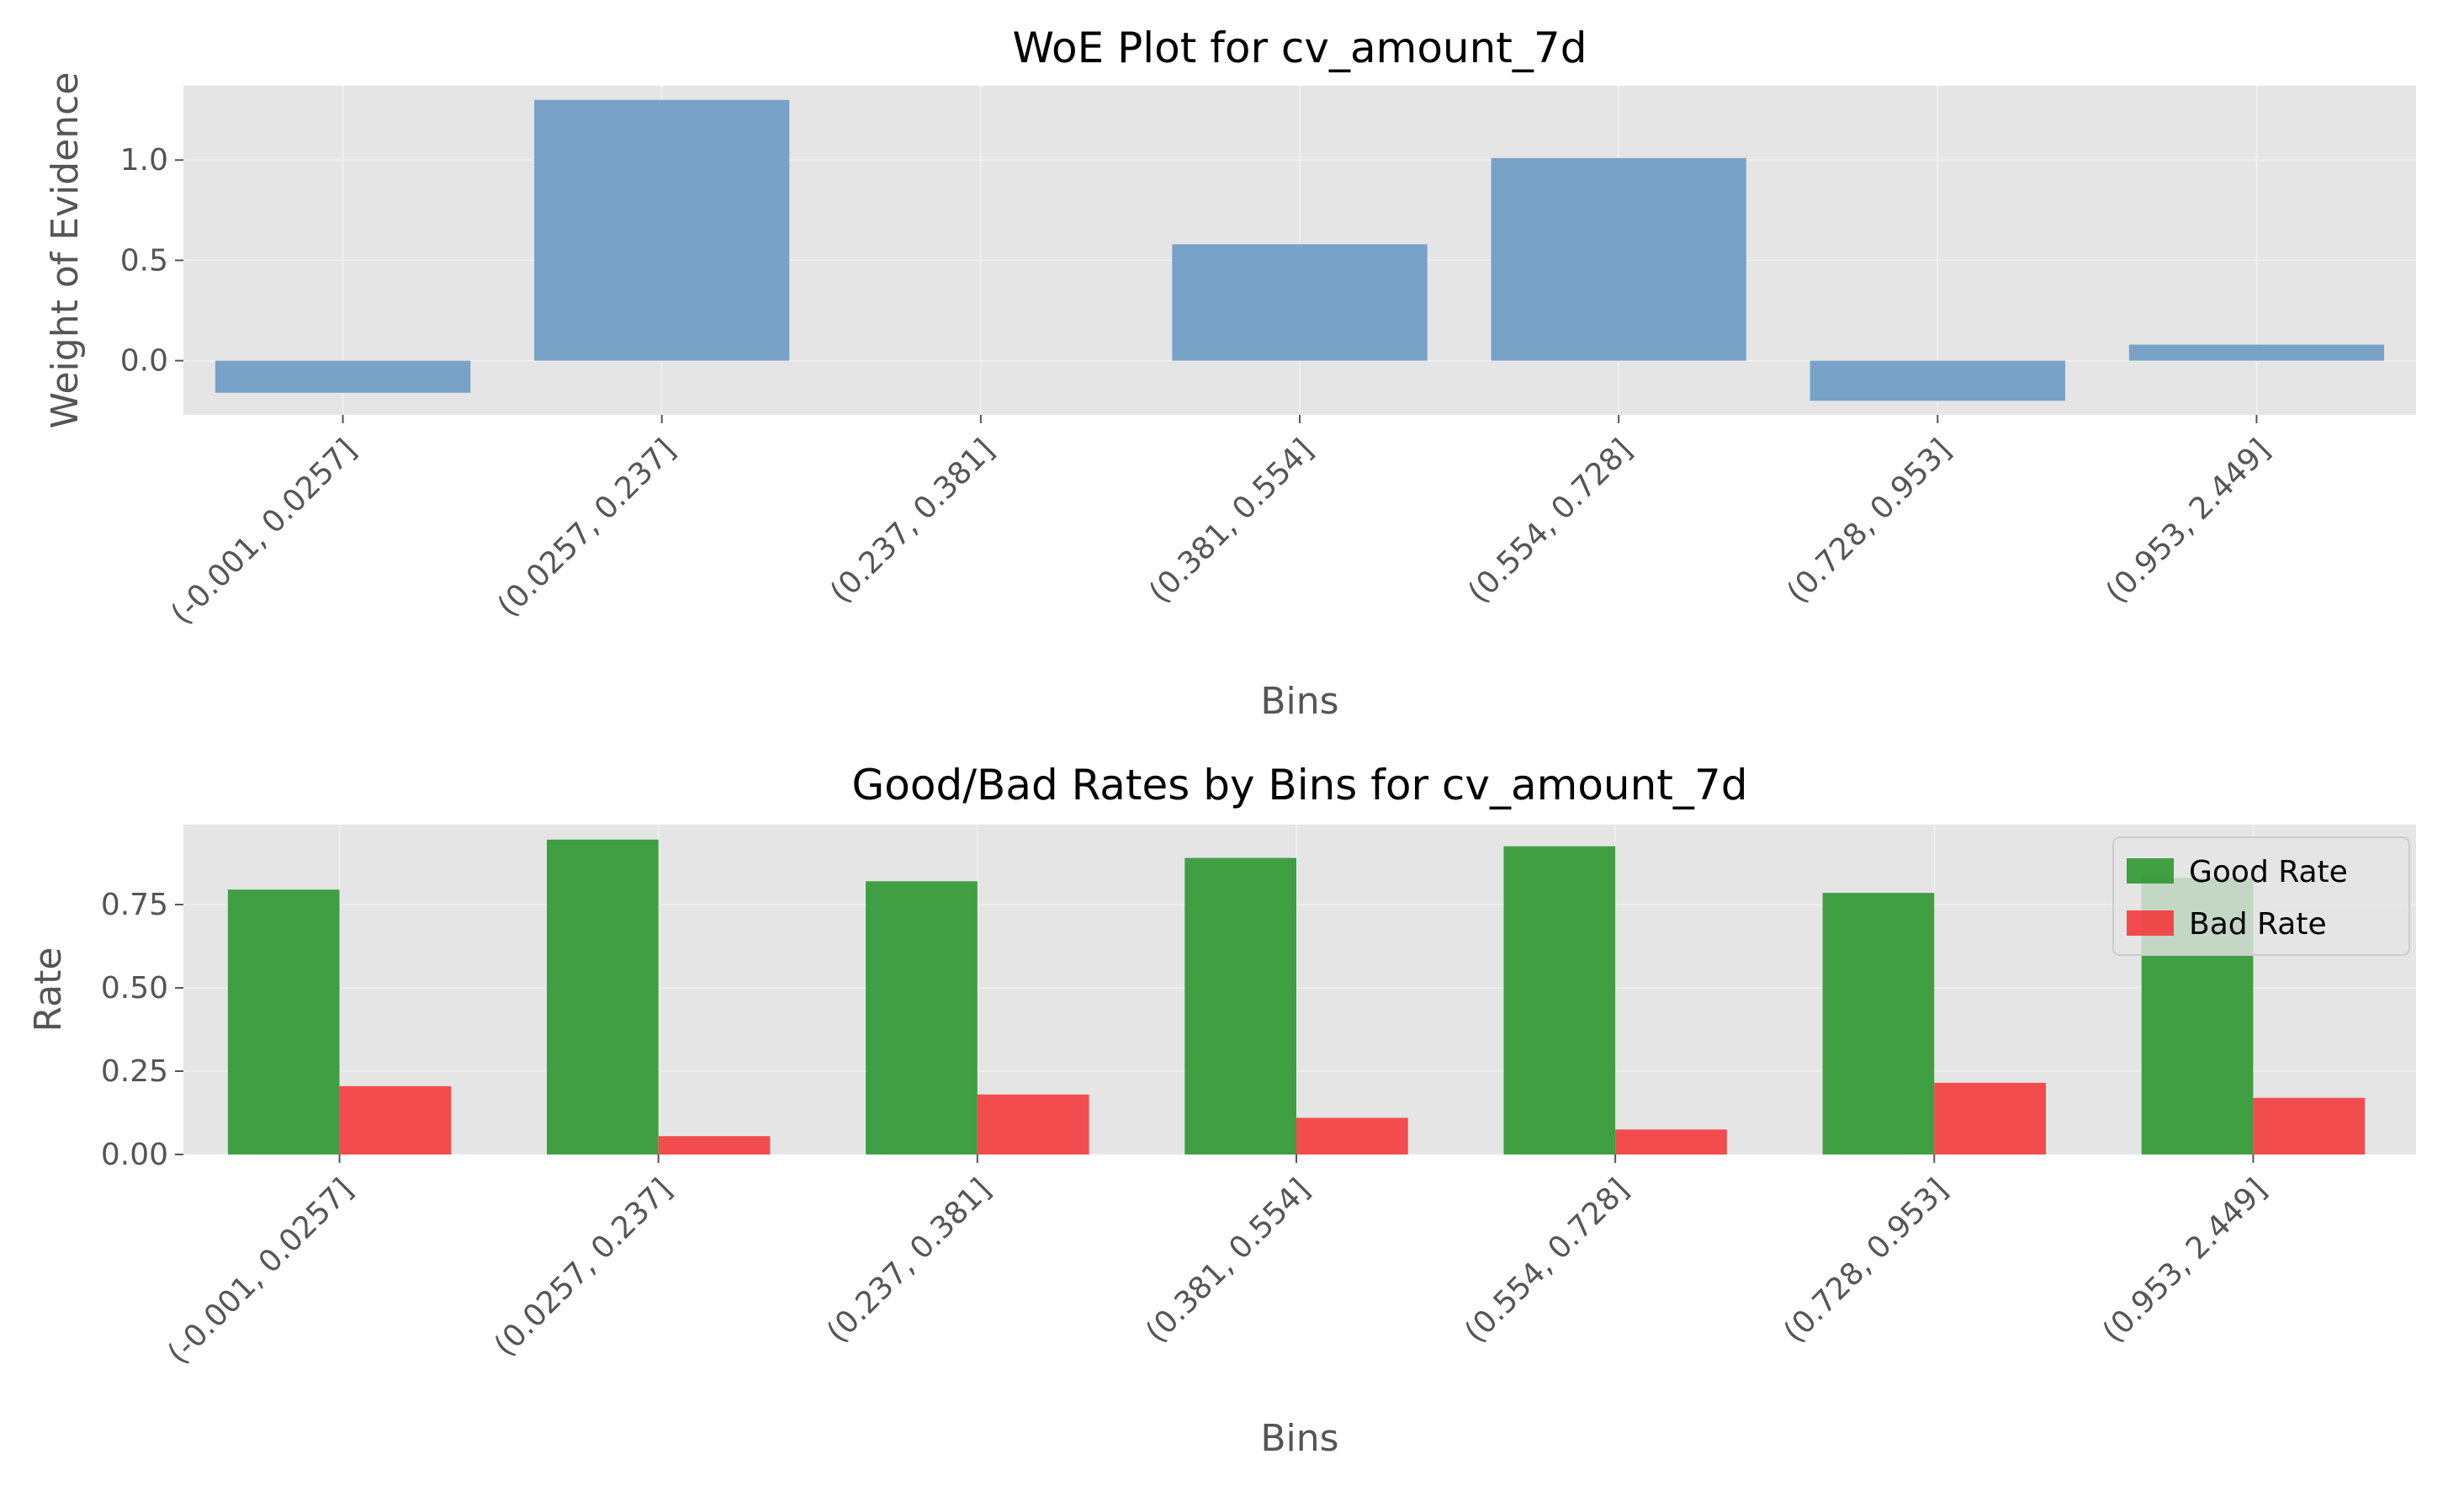 Image resolution: width=2464 pixels, height=1486 pixels. I want to click on legend-label: Good Rate, so click(2269, 872).